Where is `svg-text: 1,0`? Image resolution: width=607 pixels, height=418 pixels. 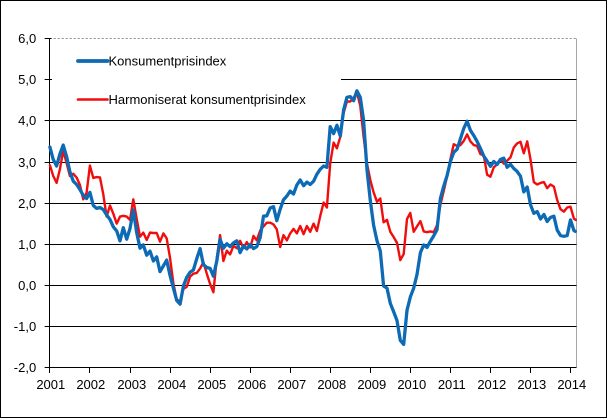
svg-text: 1,0 is located at coordinates (27, 244).